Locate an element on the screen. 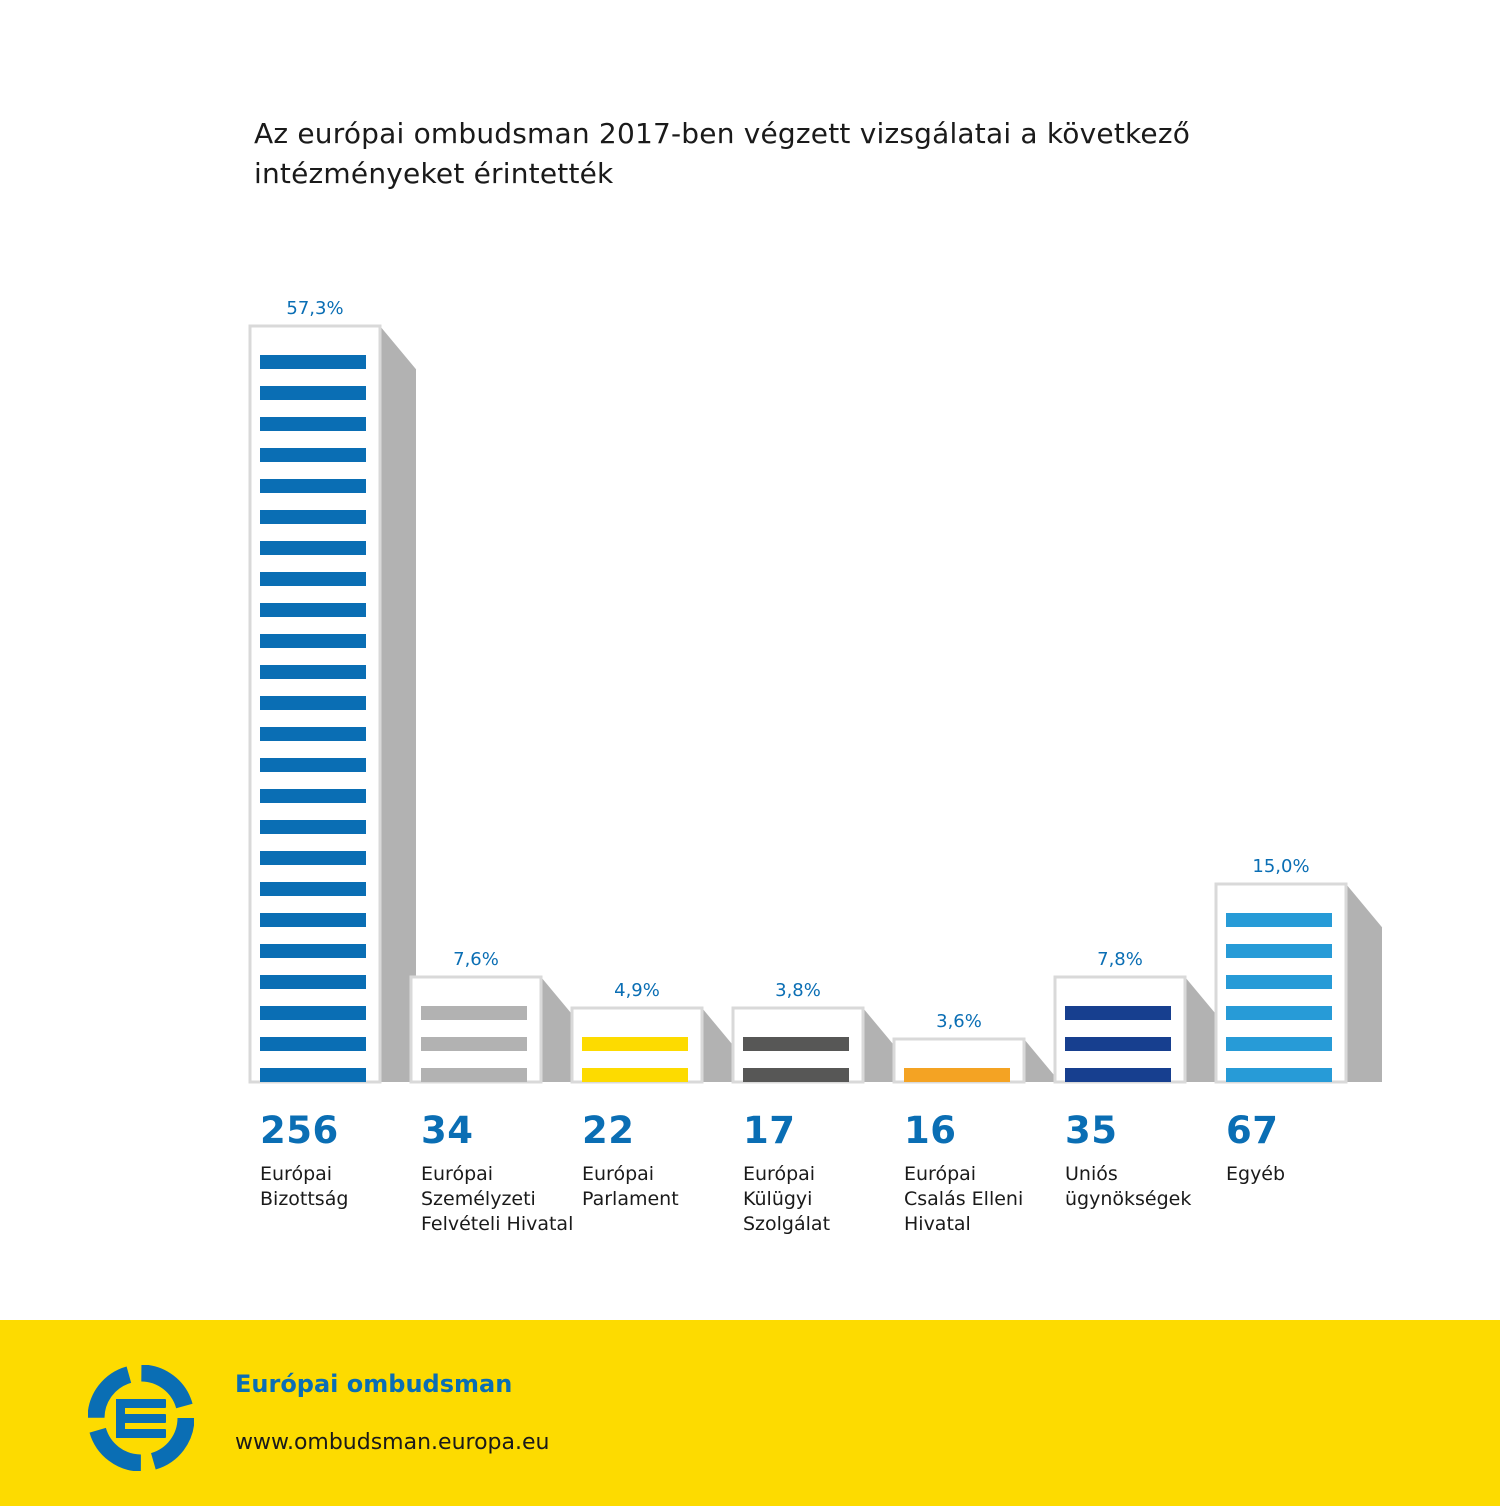  category-label-group: 67 Egyéb is located at coordinates (1306, 1147).